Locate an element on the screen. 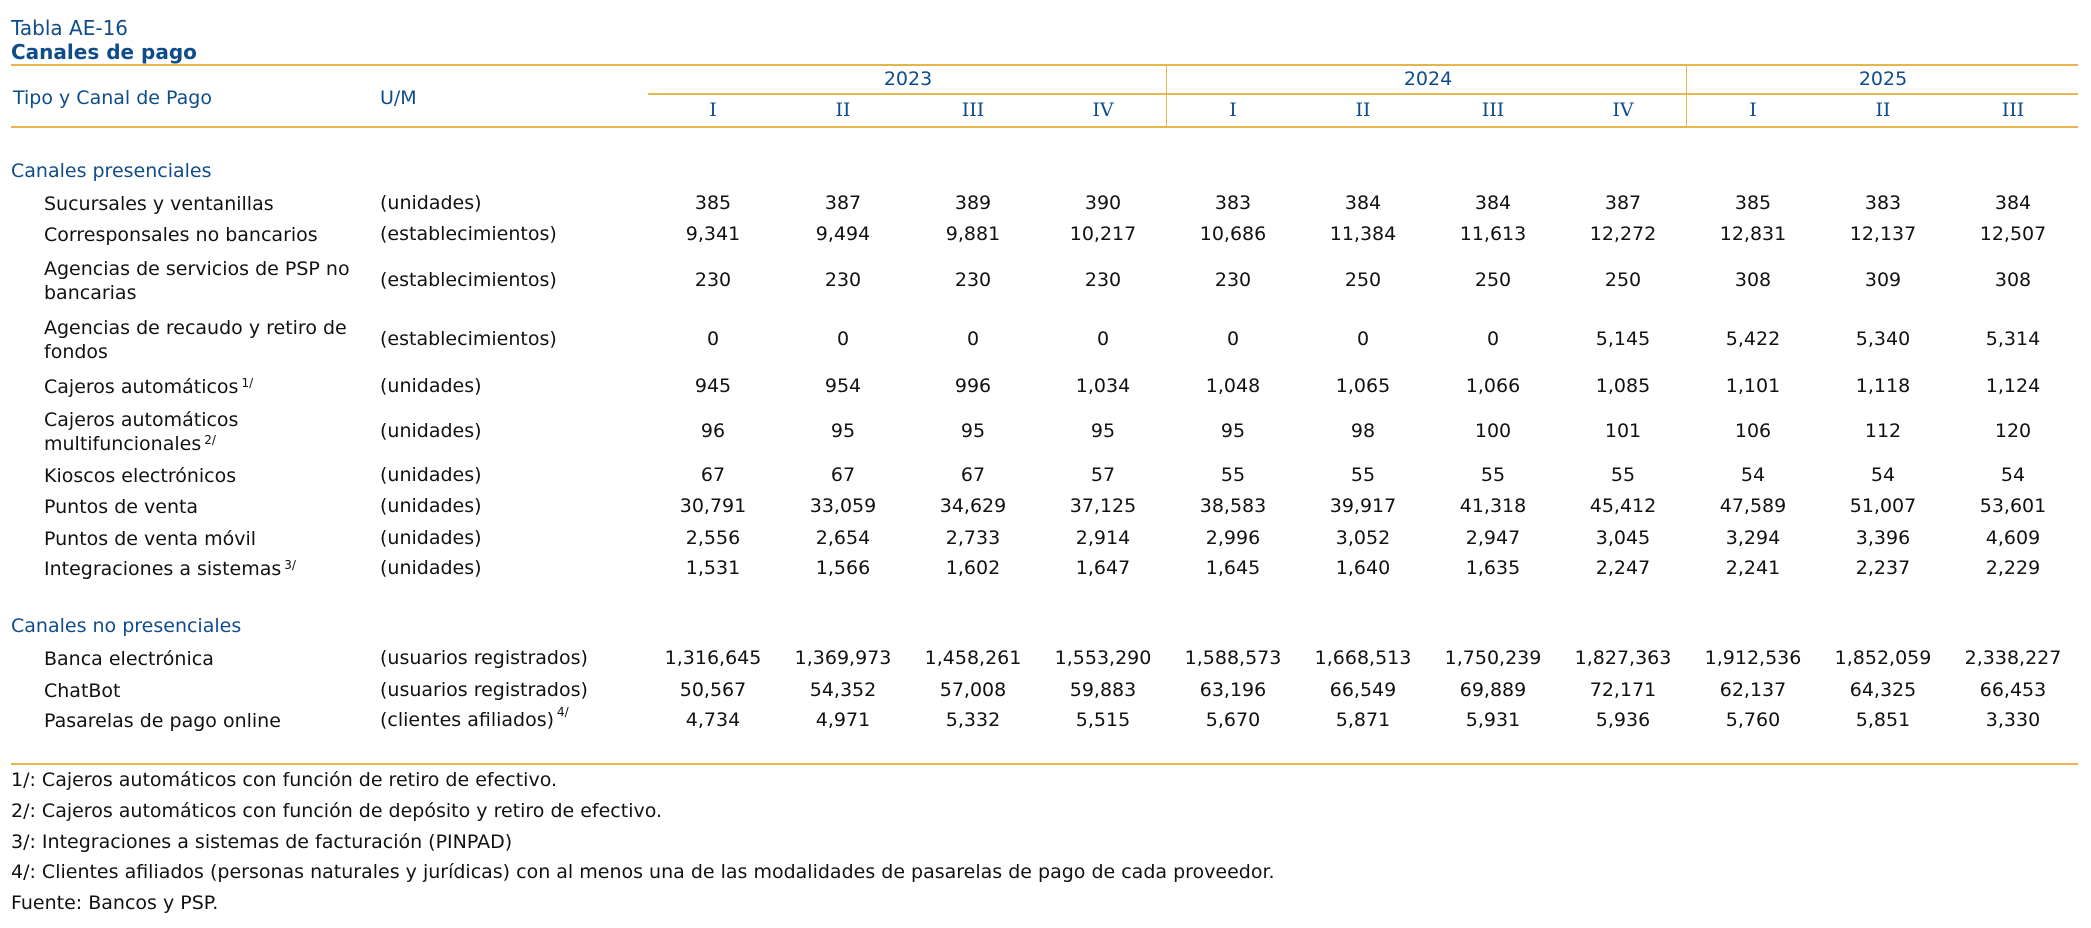 The width and height of the screenshot is (2091, 928). quarter-header: IV is located at coordinates (1623, 110).